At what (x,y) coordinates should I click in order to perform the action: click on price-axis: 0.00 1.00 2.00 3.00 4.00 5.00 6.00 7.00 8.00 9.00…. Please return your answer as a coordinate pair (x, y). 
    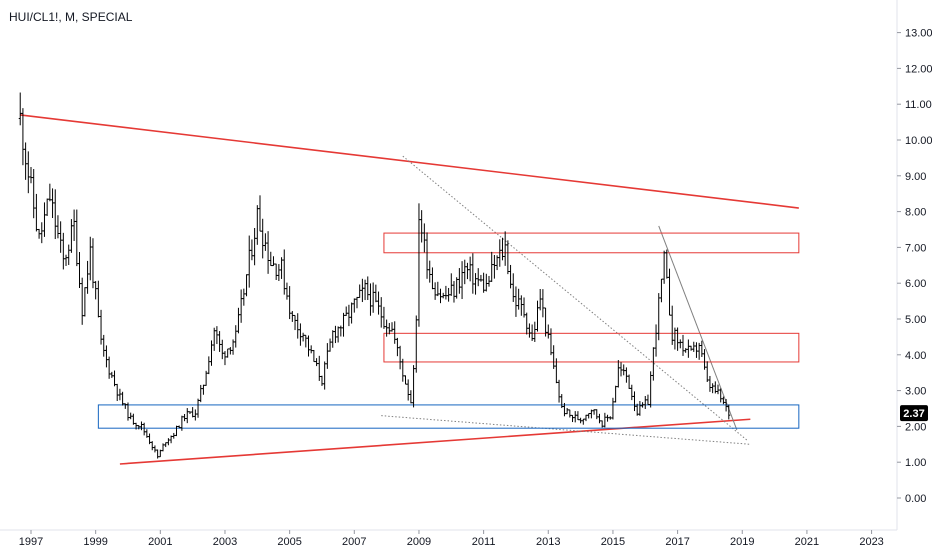
    Looking at the image, I should click on (914, 265).